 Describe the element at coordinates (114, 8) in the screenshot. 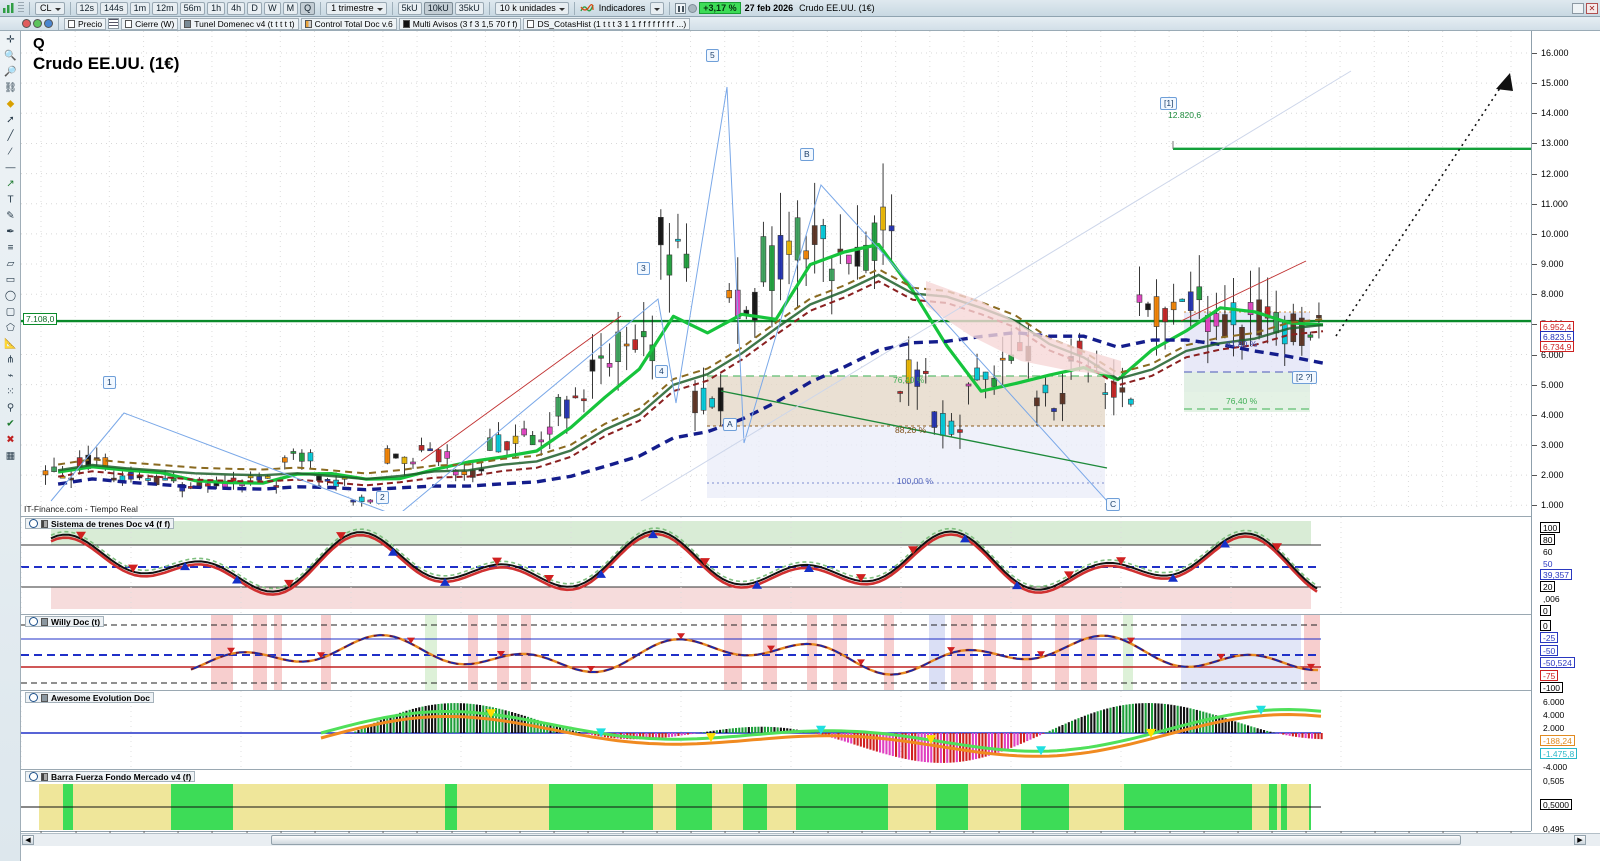

I see `timeframe-144s: 144s` at that location.